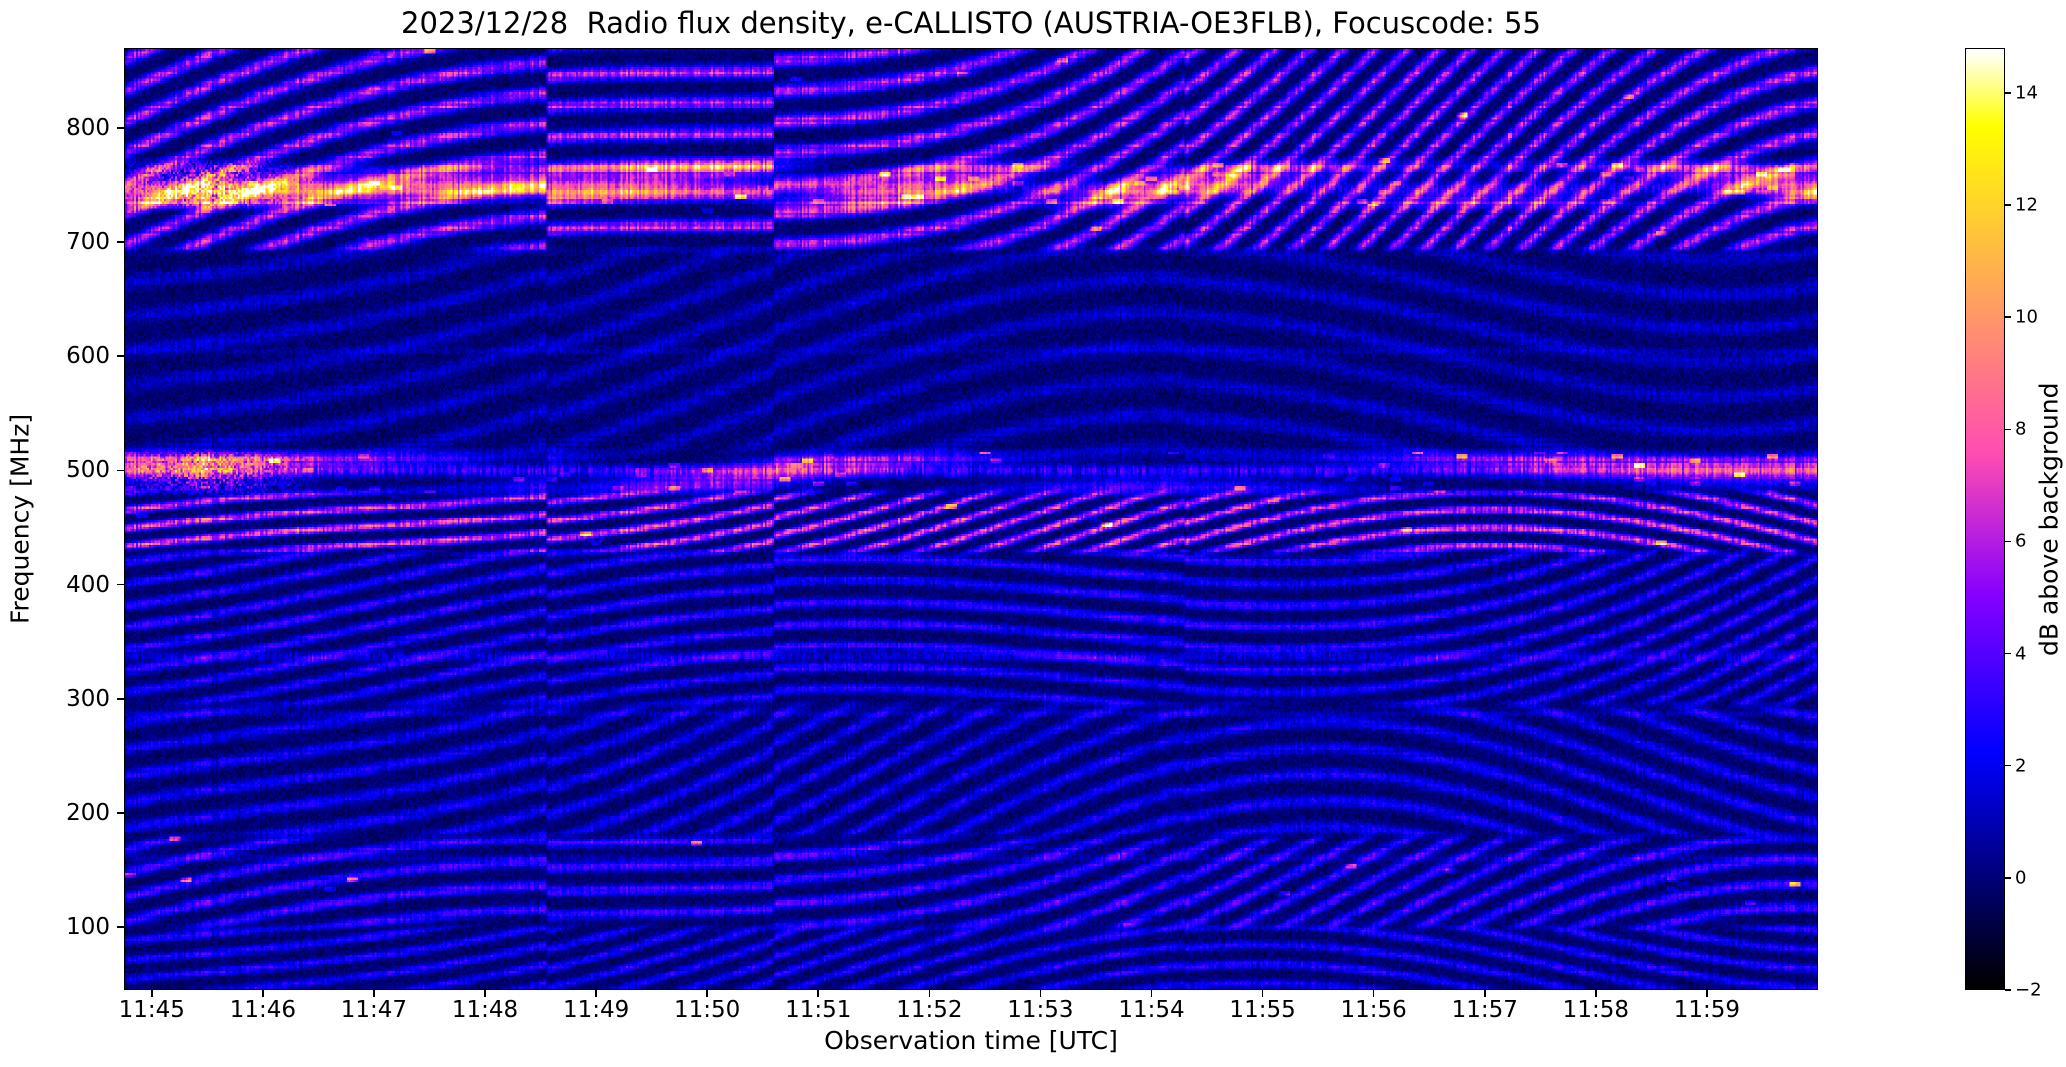 The width and height of the screenshot is (2066, 1067). Describe the element at coordinates (485, 1010) in the screenshot. I see `x-tick-label: 11:48` at that location.